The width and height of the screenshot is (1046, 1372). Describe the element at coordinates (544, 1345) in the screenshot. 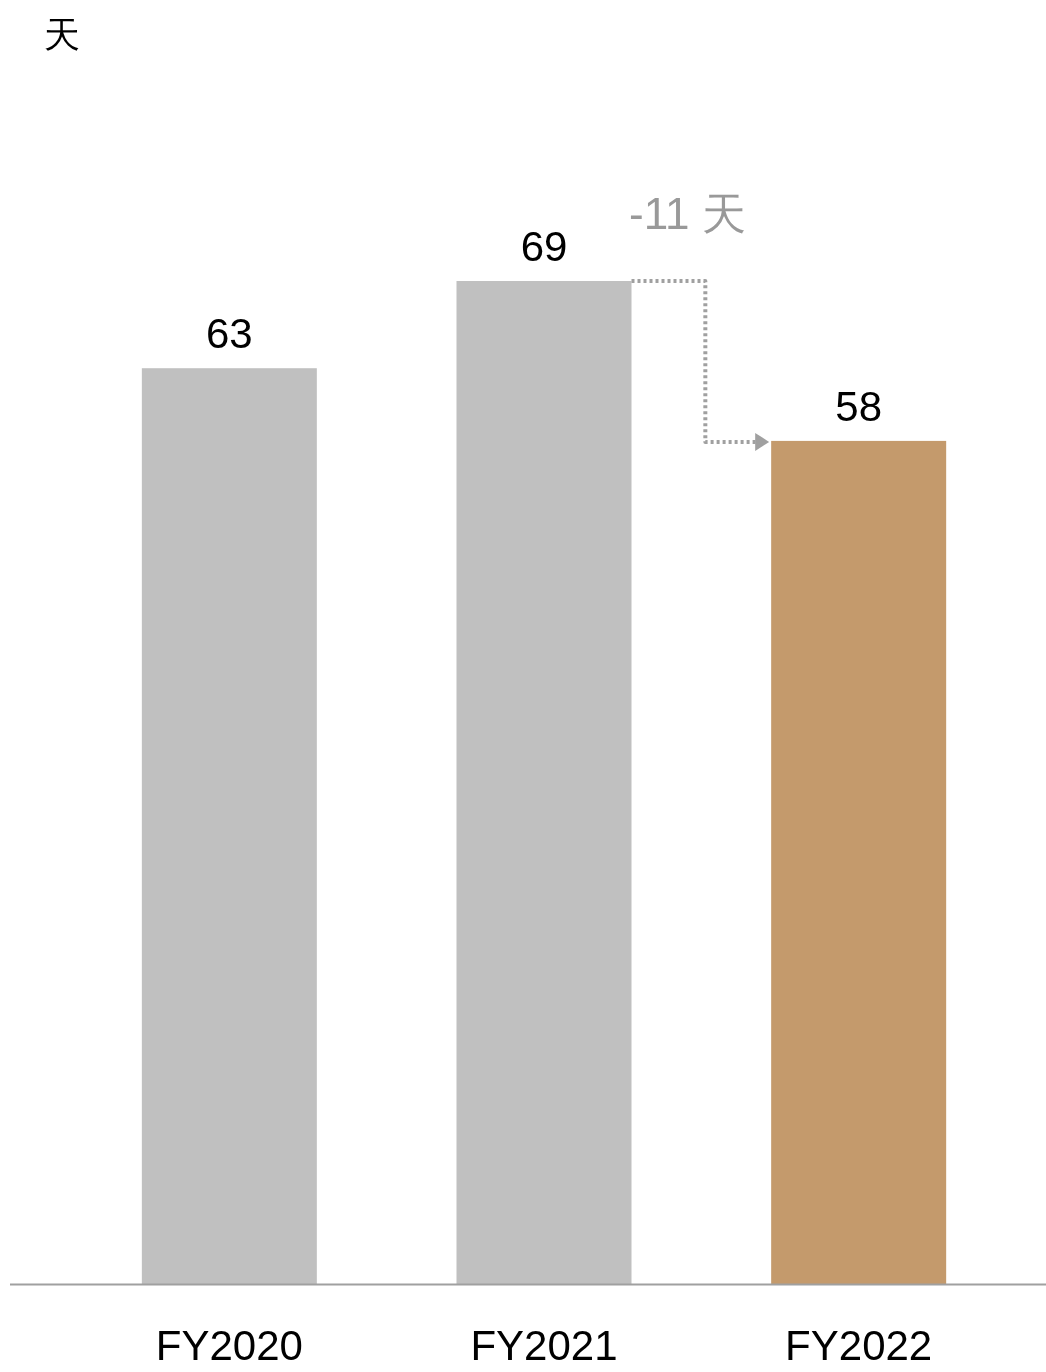

I see `x-tick-label: FY2021` at that location.